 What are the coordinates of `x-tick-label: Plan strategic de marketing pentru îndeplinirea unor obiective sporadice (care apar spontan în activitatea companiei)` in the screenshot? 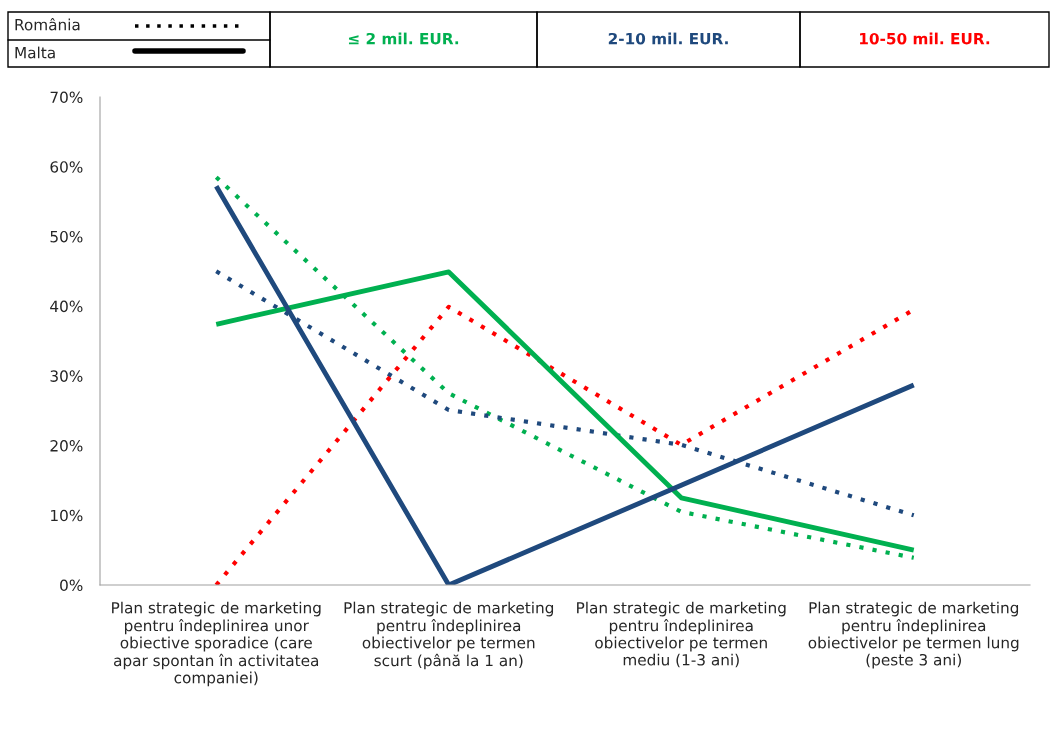 It's located at (216, 644).